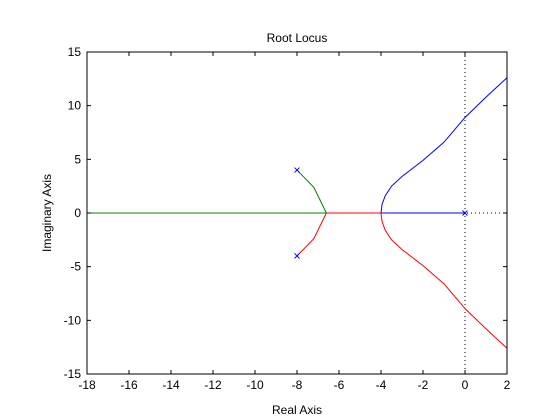 Image resolution: width=560 pixels, height=420 pixels. I want to click on y-tick-label: 10, so click(75, 106).